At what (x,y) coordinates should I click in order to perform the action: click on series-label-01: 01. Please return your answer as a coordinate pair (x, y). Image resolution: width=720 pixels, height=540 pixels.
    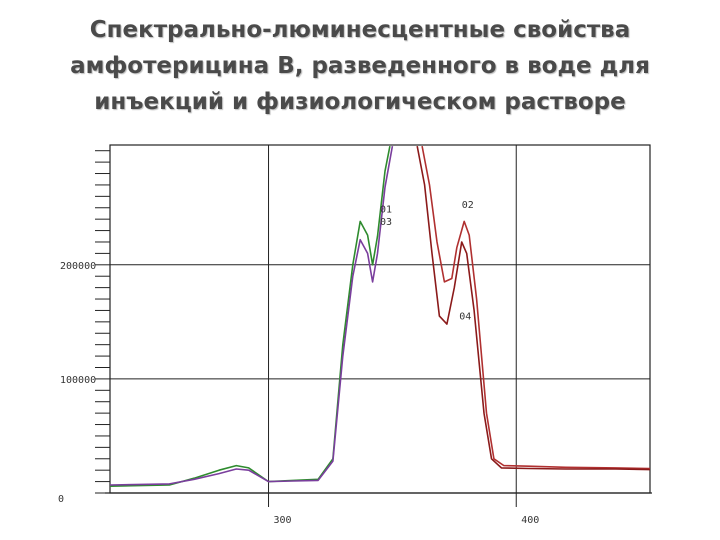
    Looking at the image, I should click on (386, 209).